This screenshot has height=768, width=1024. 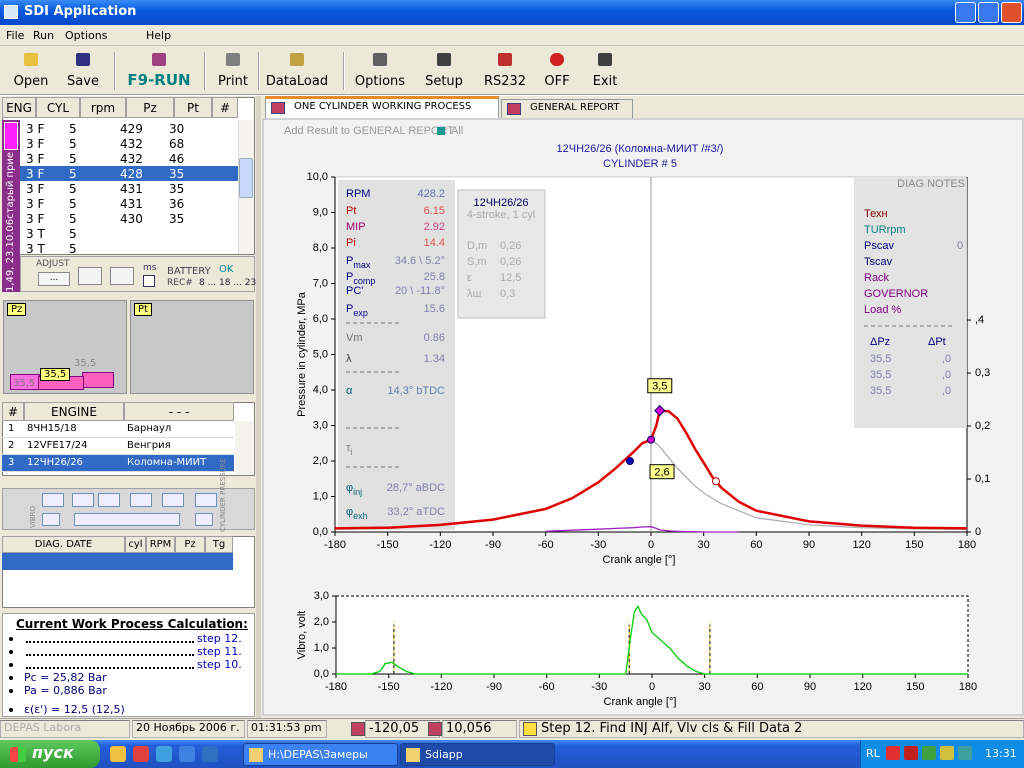 I want to click on tab: GENERAL REPORT, so click(x=567, y=108).